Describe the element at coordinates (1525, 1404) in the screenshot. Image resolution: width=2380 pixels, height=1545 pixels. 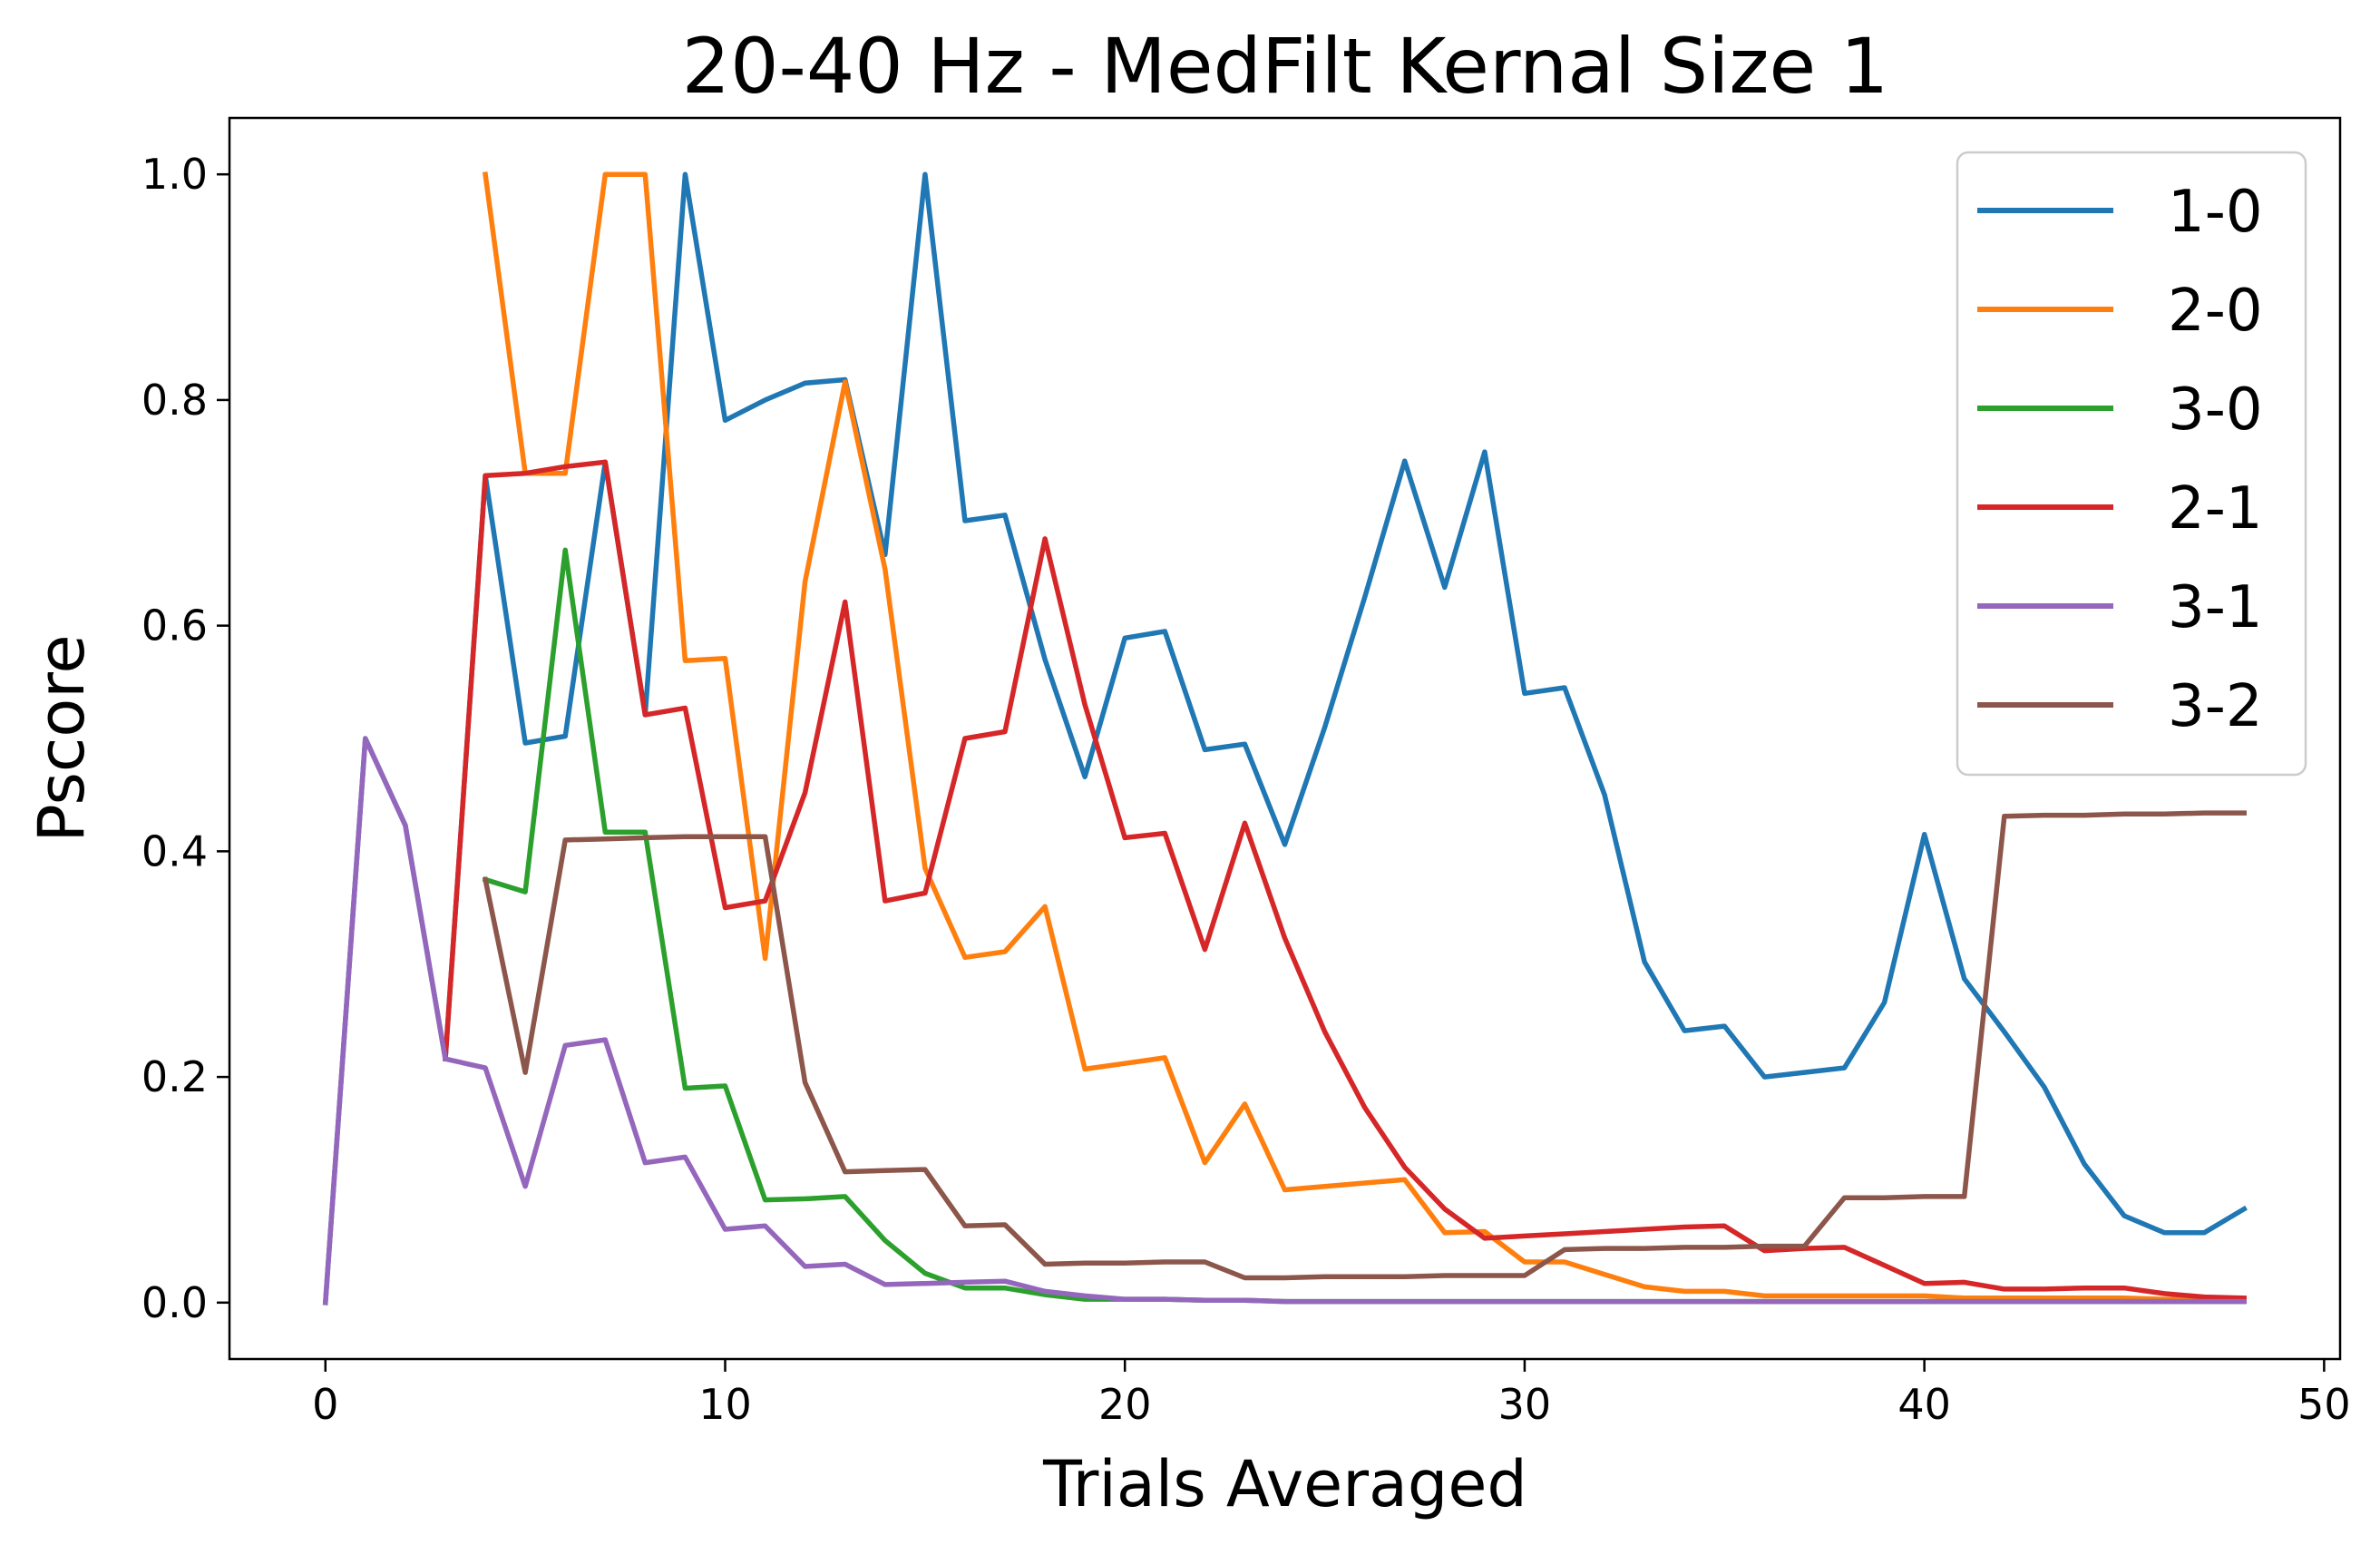
I see `x-tick-label: 30` at that location.